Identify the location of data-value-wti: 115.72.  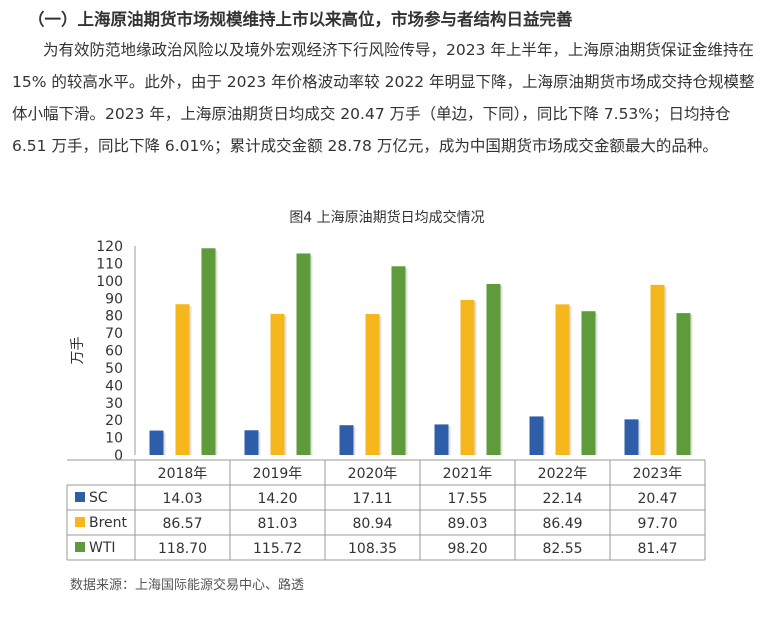
(277, 549).